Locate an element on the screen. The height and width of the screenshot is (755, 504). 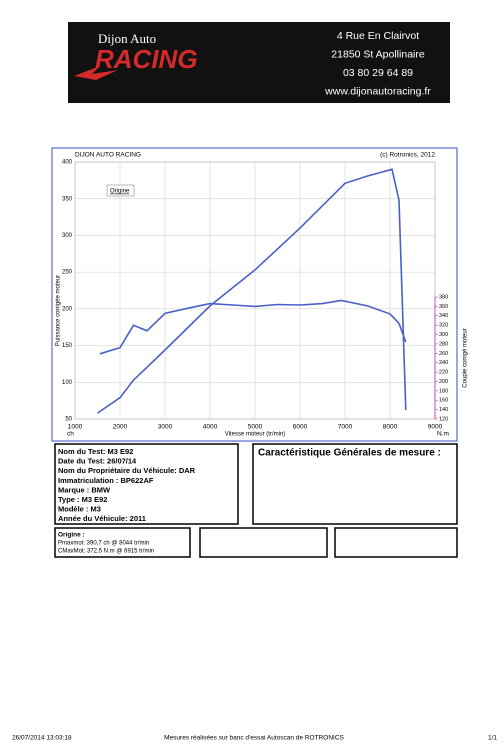
general-title: Caractéristique Générales de mesure : is located at coordinates (349, 453).